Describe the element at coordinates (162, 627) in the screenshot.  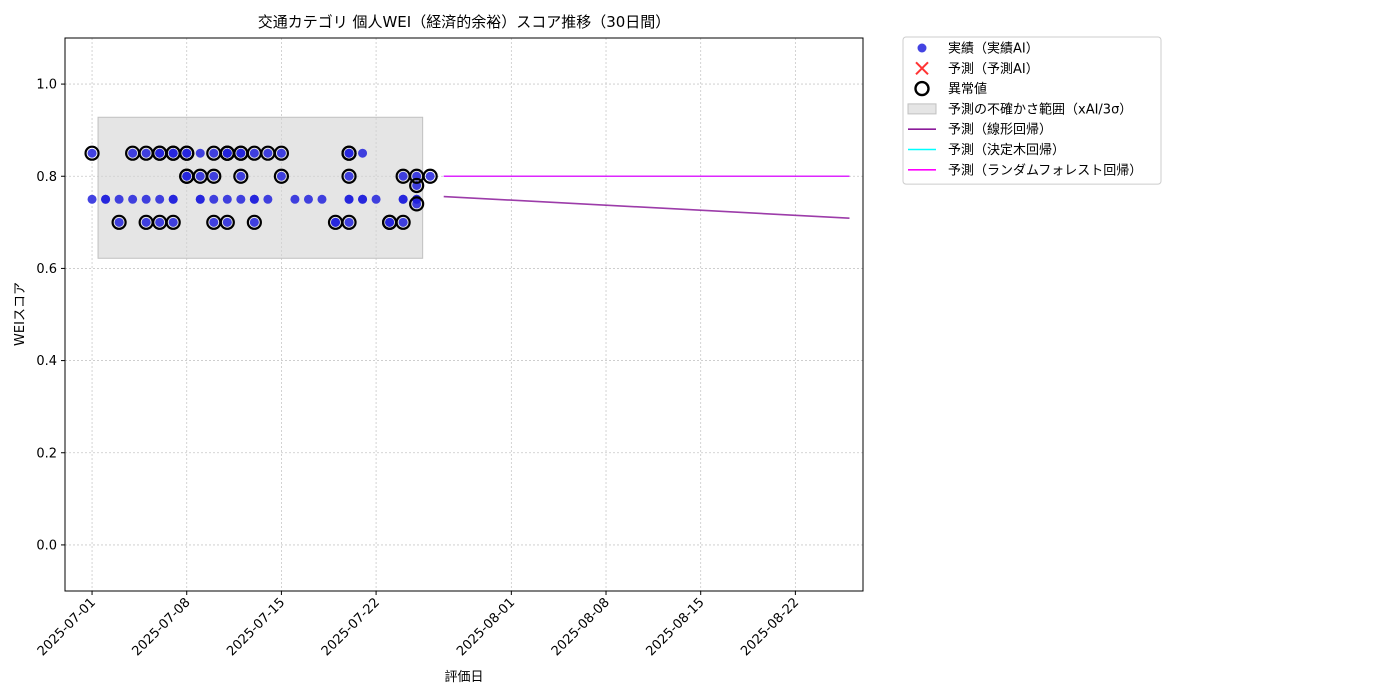
I see `x-tick-label: 2025-07-08` at that location.